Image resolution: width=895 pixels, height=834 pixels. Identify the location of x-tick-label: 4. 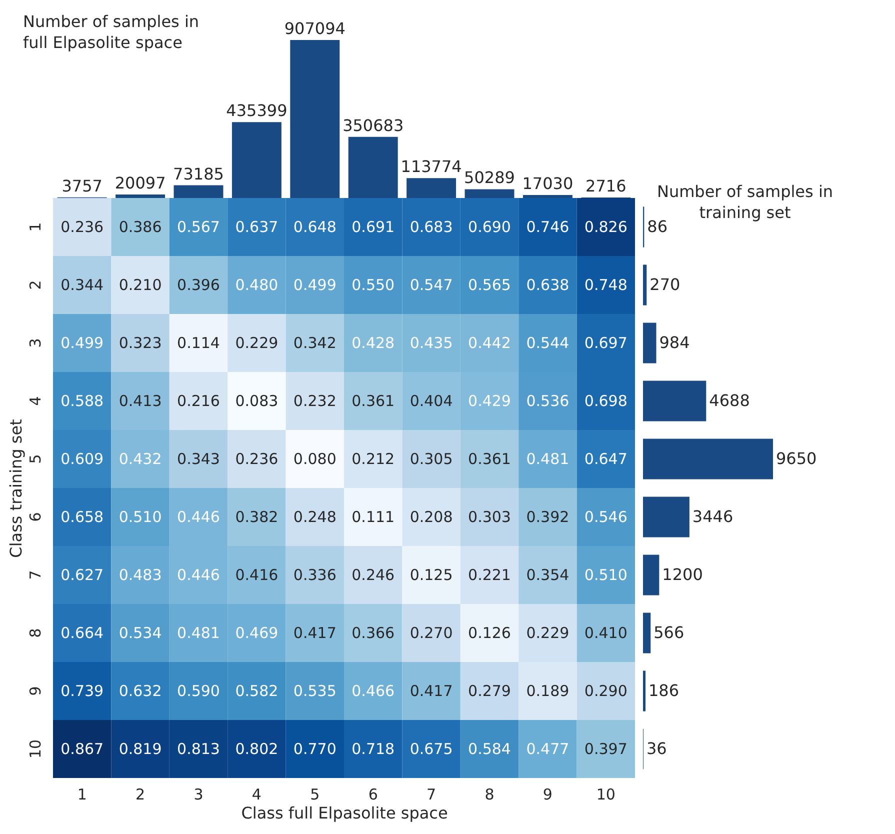
(257, 795).